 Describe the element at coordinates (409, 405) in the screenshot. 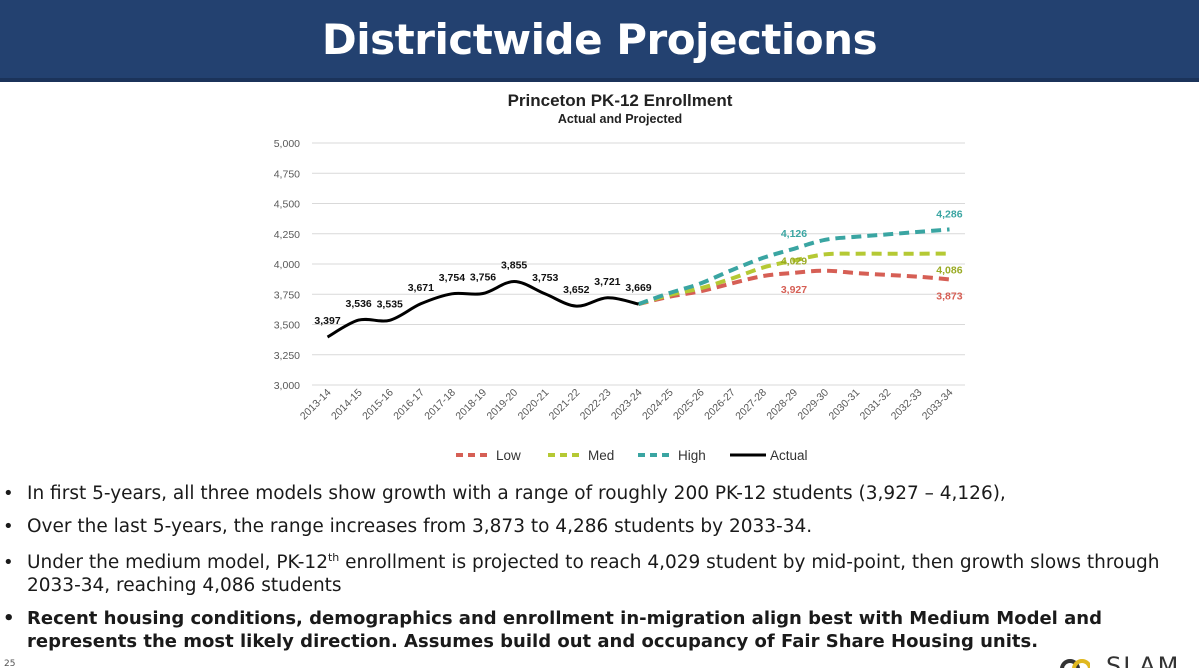

I see `x-tick-label: 2016-17` at that location.